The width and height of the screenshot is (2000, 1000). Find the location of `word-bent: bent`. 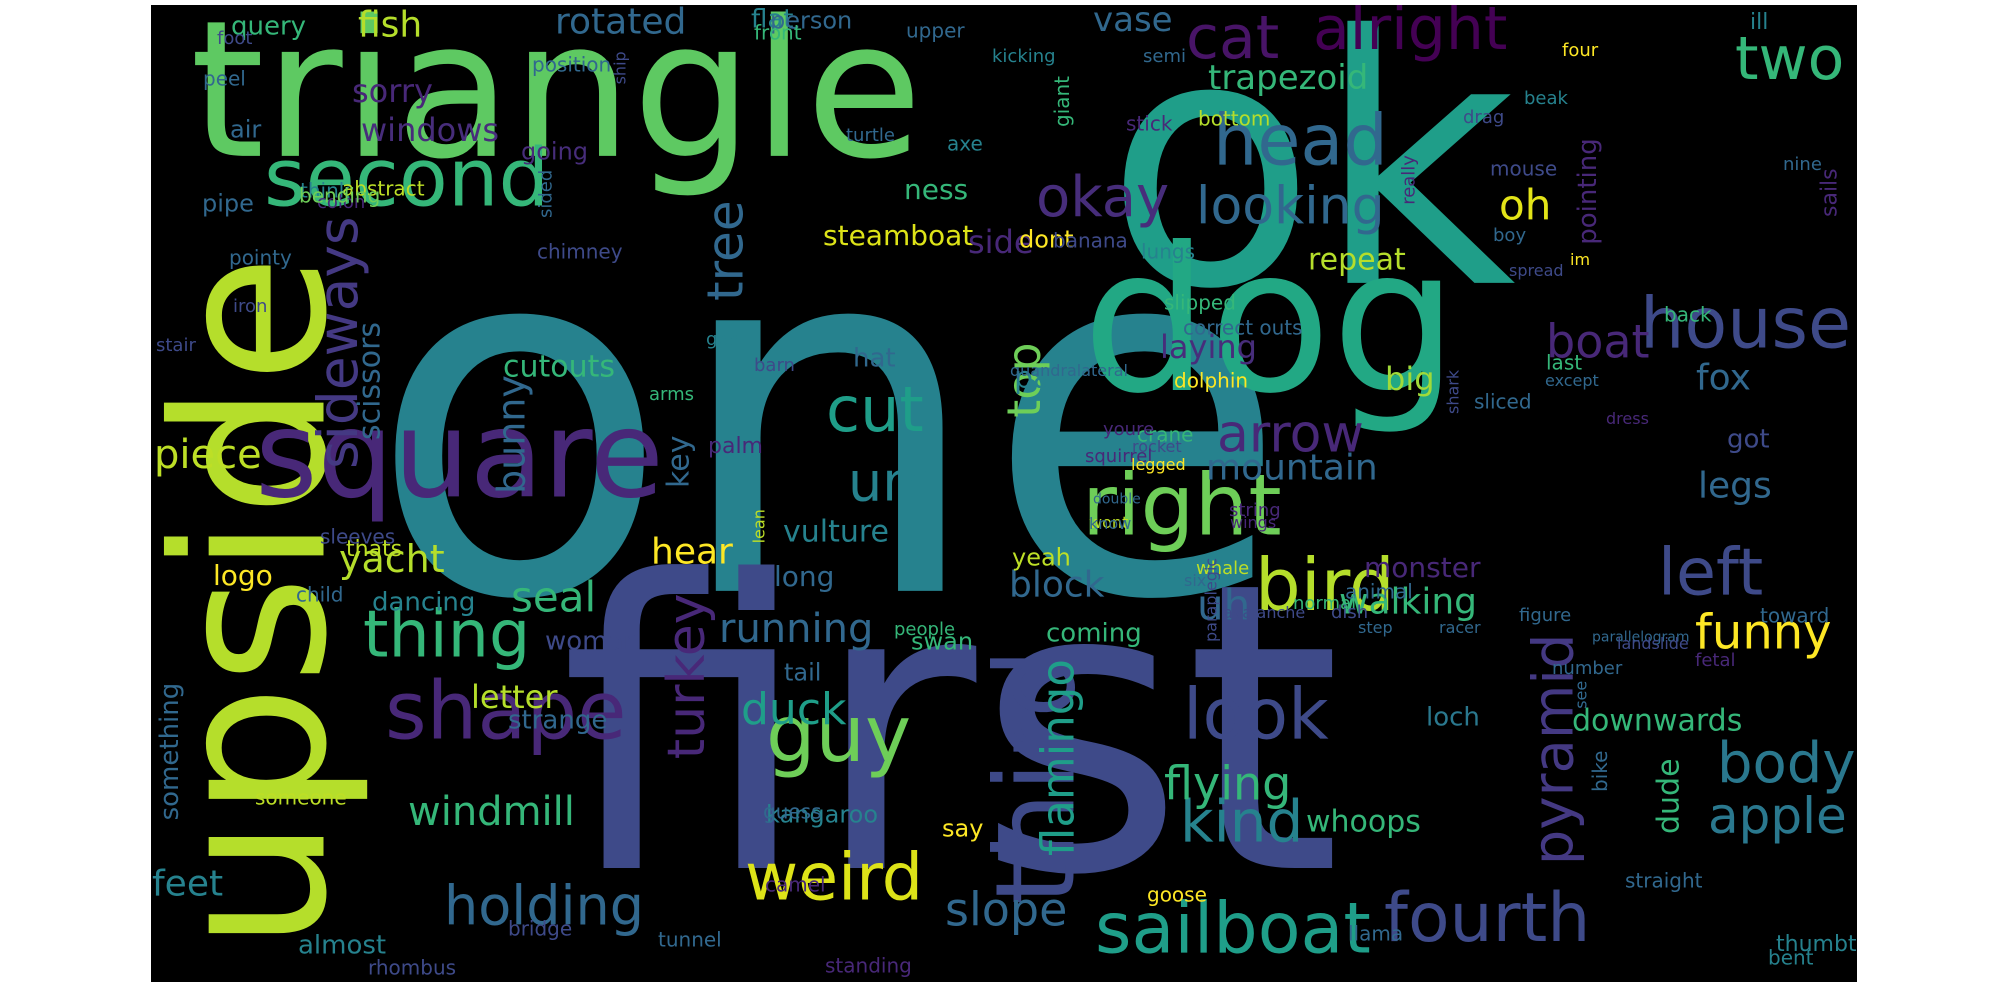

word-bent: bent is located at coordinates (1791, 957).